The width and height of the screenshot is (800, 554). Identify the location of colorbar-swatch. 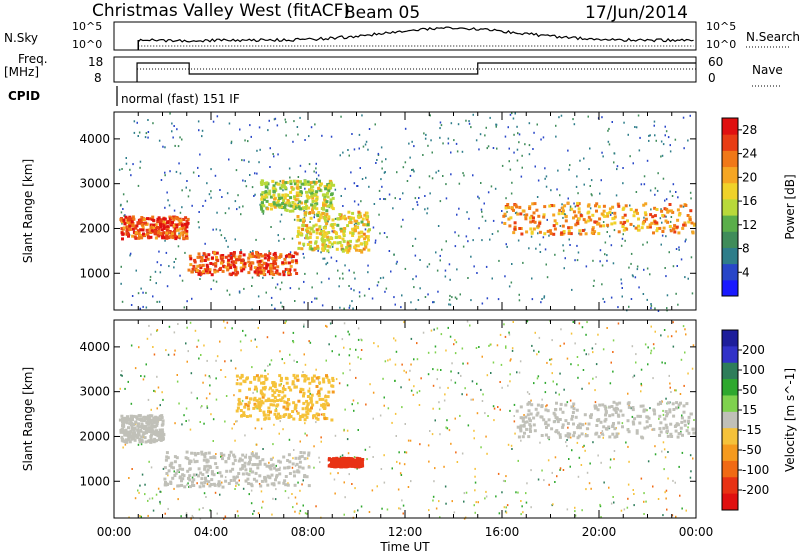
(730, 420).